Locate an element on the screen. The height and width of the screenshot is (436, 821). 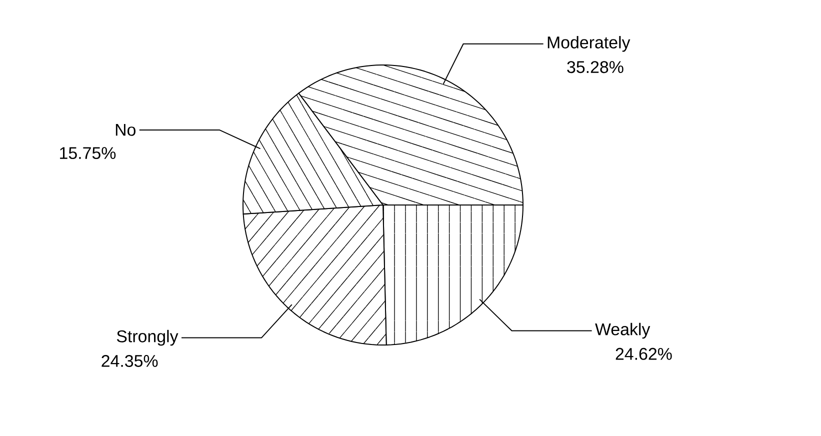
data-label: 15.75% is located at coordinates (88, 153).